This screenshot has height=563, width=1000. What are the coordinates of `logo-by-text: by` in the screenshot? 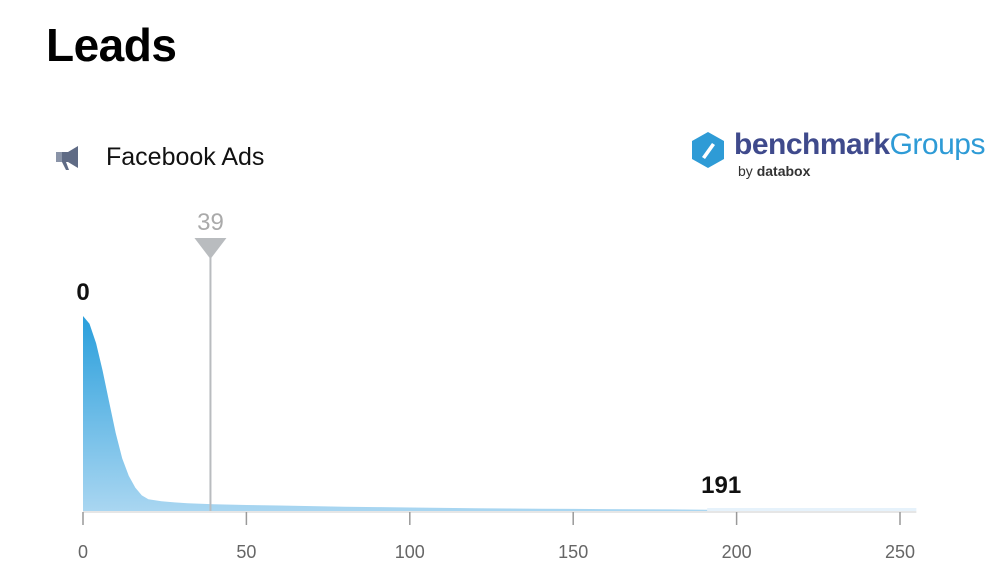 It's located at (745, 171).